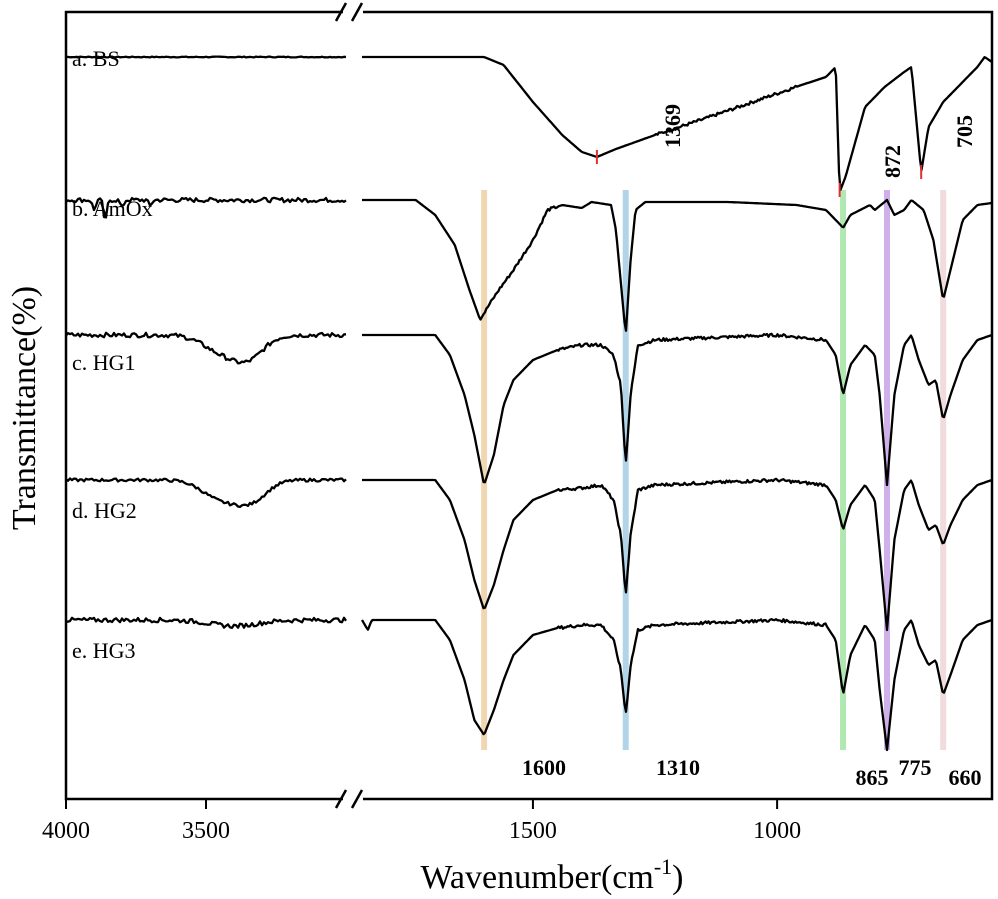 The width and height of the screenshot is (998, 899). What do you see at coordinates (915, 767) in the screenshot?
I see `peak-label: 775` at bounding box center [915, 767].